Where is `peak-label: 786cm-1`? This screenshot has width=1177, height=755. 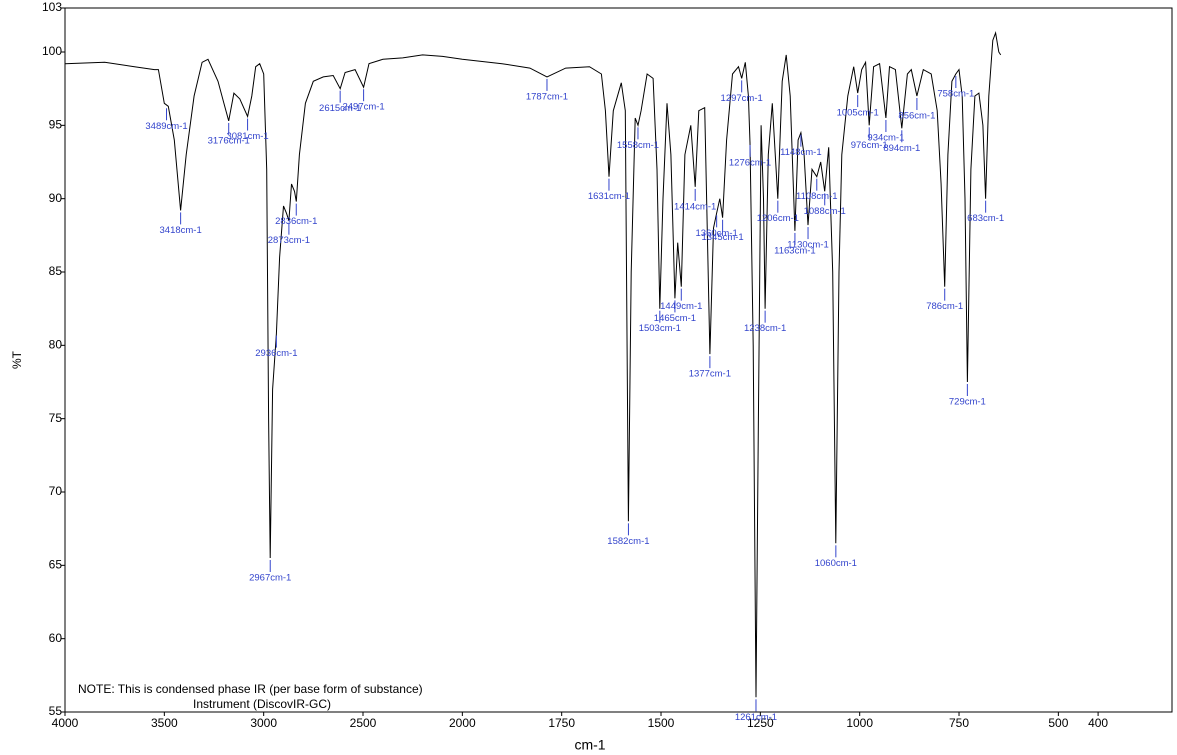
peak-label: 786cm-1 is located at coordinates (944, 306).